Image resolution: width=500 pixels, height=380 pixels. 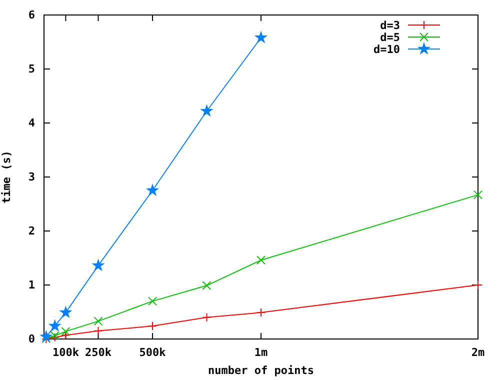 I want to click on y-tick-label: 6, so click(x=32, y=15).